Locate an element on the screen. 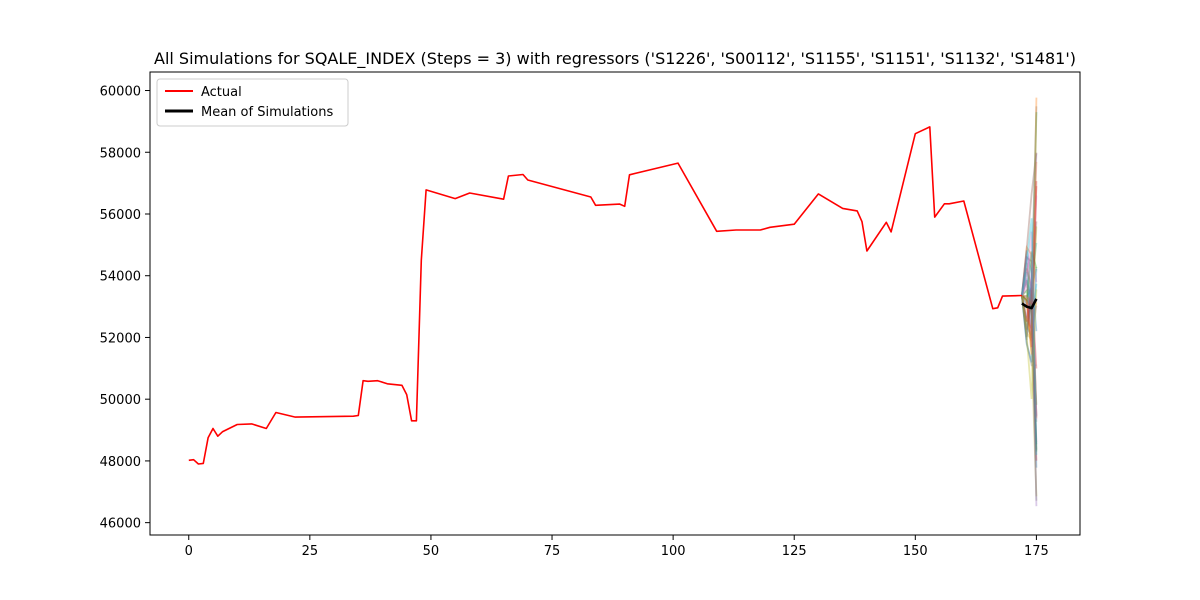 Image resolution: width=1200 pixels, height=600 pixels. y-tick-label: 52000 is located at coordinates (120, 338).